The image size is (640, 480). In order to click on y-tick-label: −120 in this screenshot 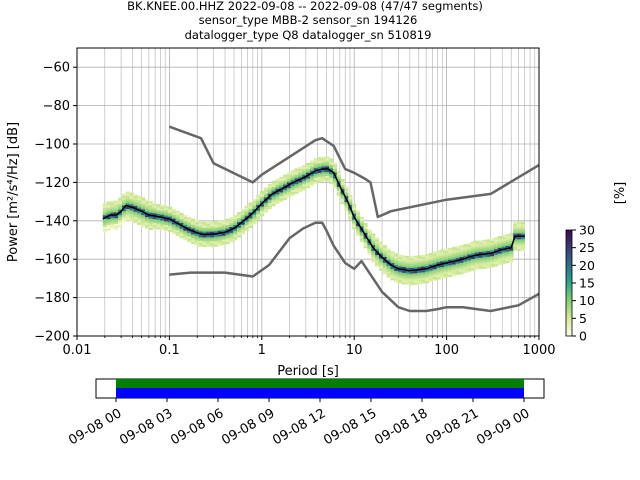, I will do `click(52, 183)`.